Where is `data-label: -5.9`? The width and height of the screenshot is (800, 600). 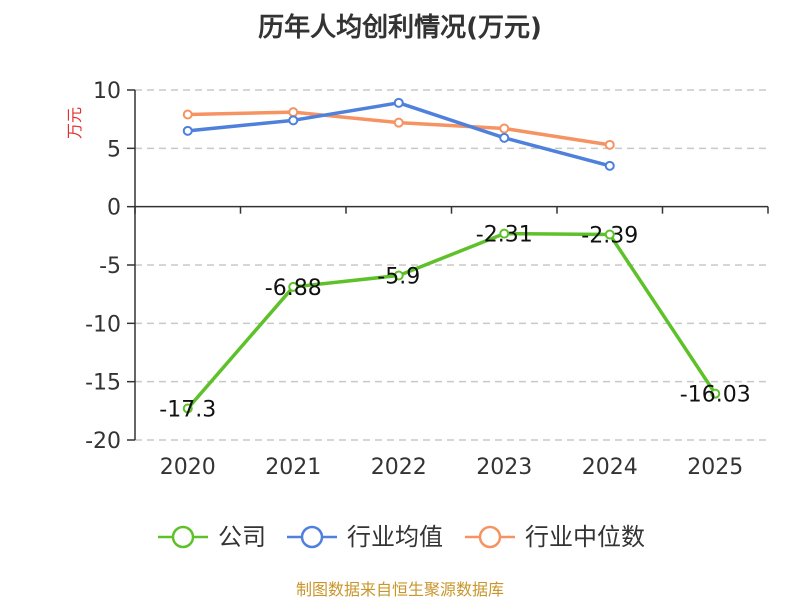
data-label: -5.9 is located at coordinates (398, 277).